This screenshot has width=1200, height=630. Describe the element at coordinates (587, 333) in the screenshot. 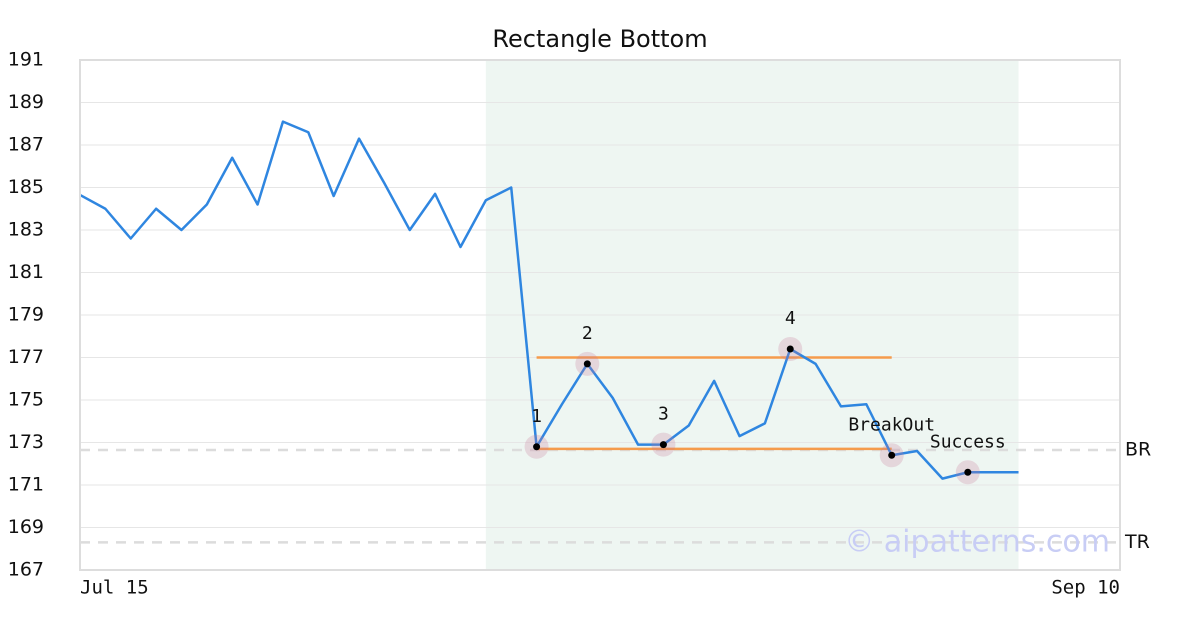

I see `annotation-label: 2` at that location.